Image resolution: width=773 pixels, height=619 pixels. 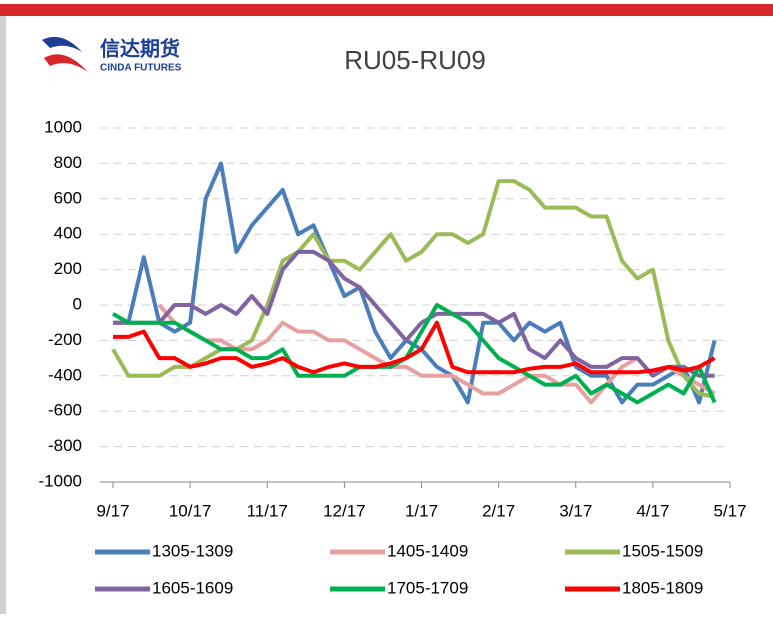 I want to click on legend-label: 1805-1809, so click(x=662, y=587).